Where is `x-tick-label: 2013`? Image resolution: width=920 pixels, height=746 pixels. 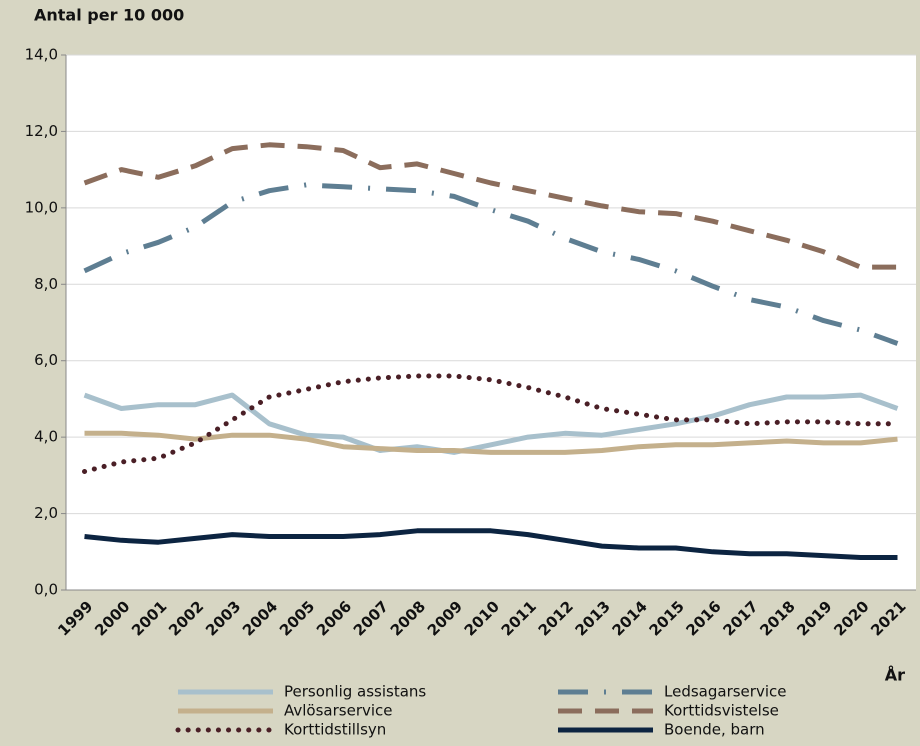 x-tick-label: 2013 is located at coordinates (593, 618).